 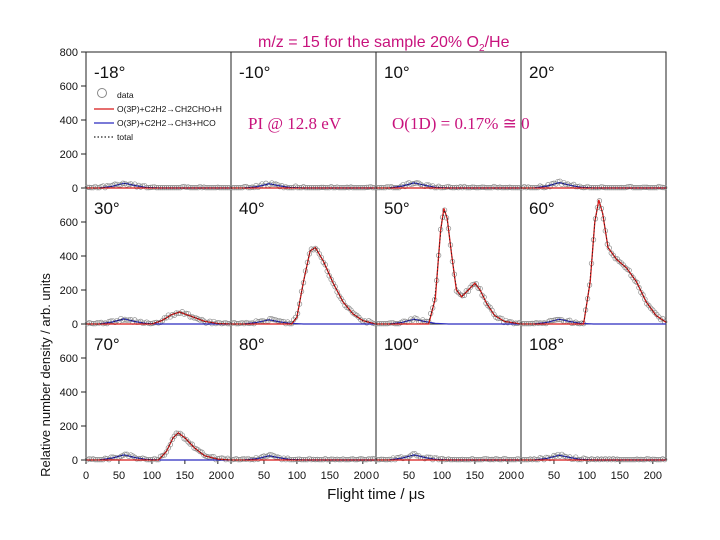 What do you see at coordinates (542, 72) in the screenshot?
I see `panel-angle-label: 20°` at bounding box center [542, 72].